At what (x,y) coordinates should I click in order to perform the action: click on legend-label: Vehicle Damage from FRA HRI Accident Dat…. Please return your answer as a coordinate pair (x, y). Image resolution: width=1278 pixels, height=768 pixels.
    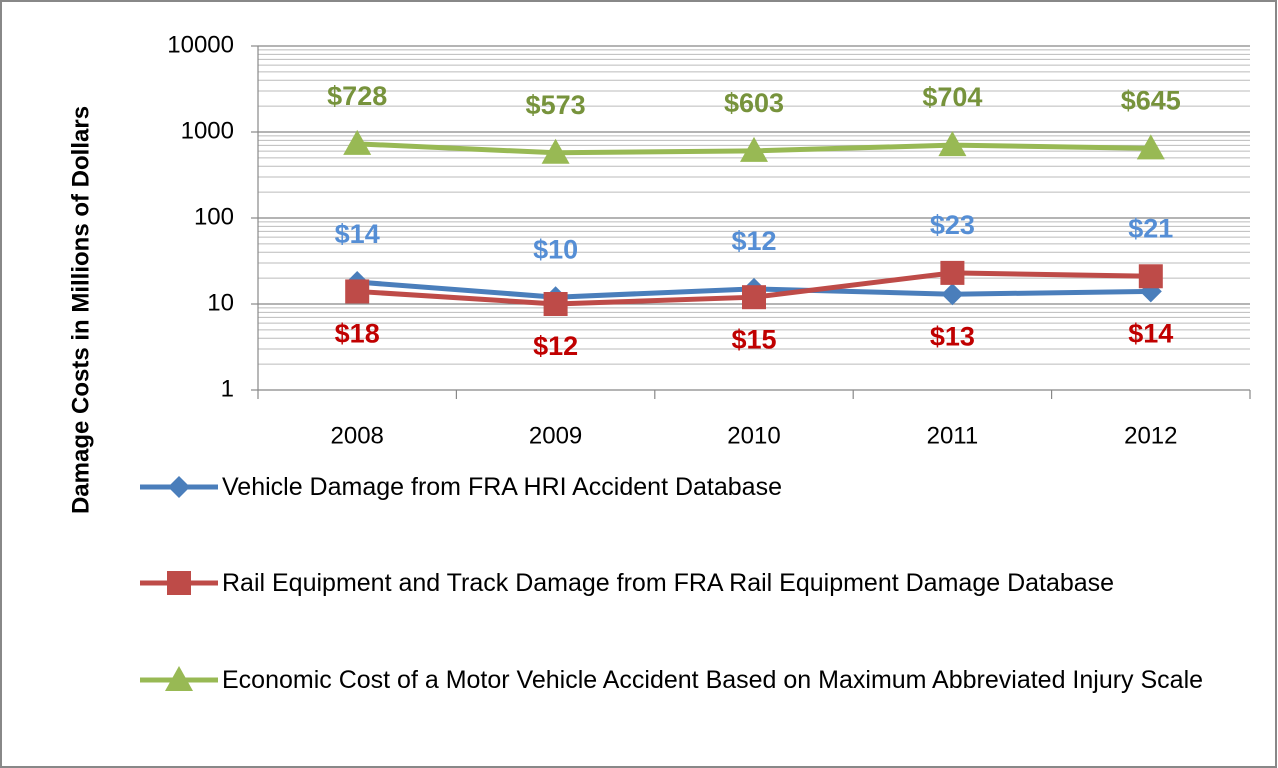
    Looking at the image, I should click on (502, 487).